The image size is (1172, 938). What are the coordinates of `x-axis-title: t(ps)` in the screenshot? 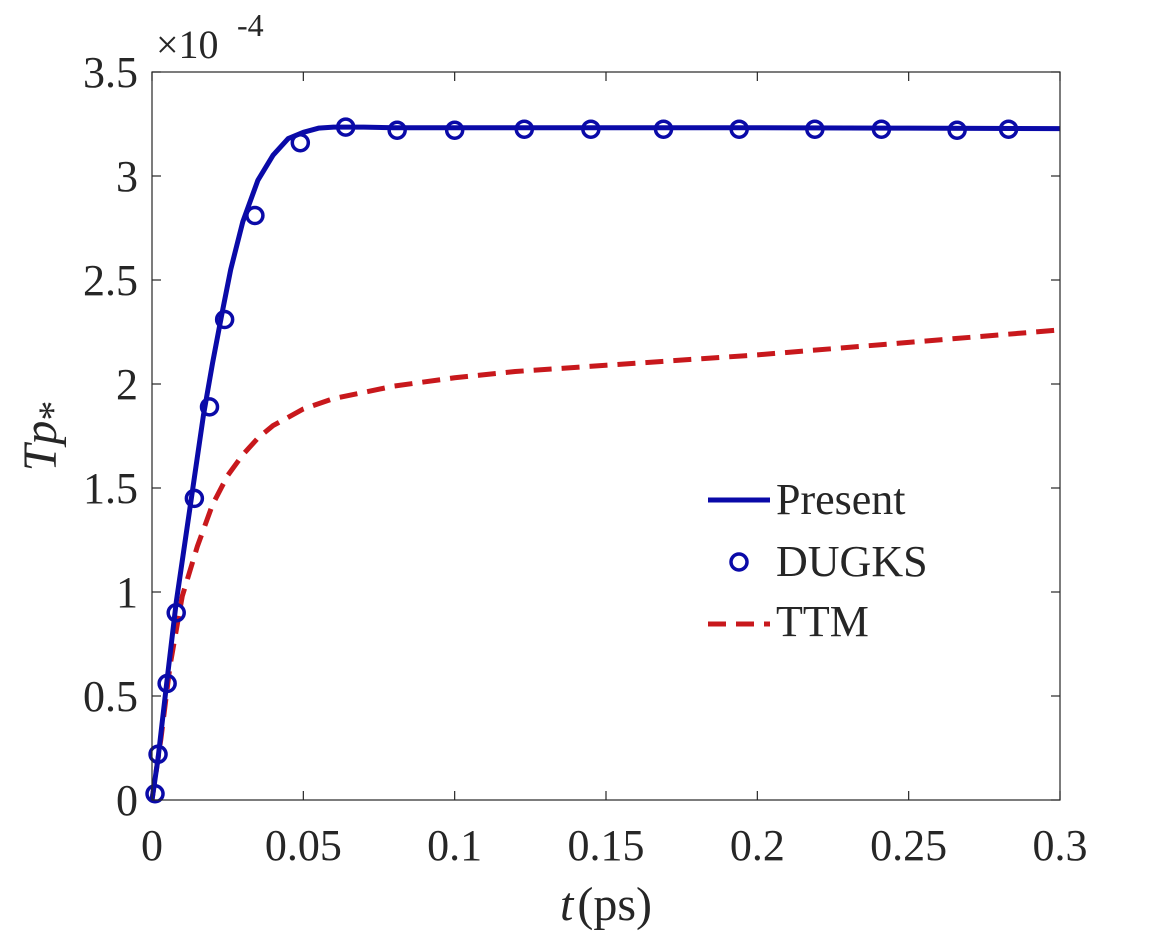 It's located at (606, 904).